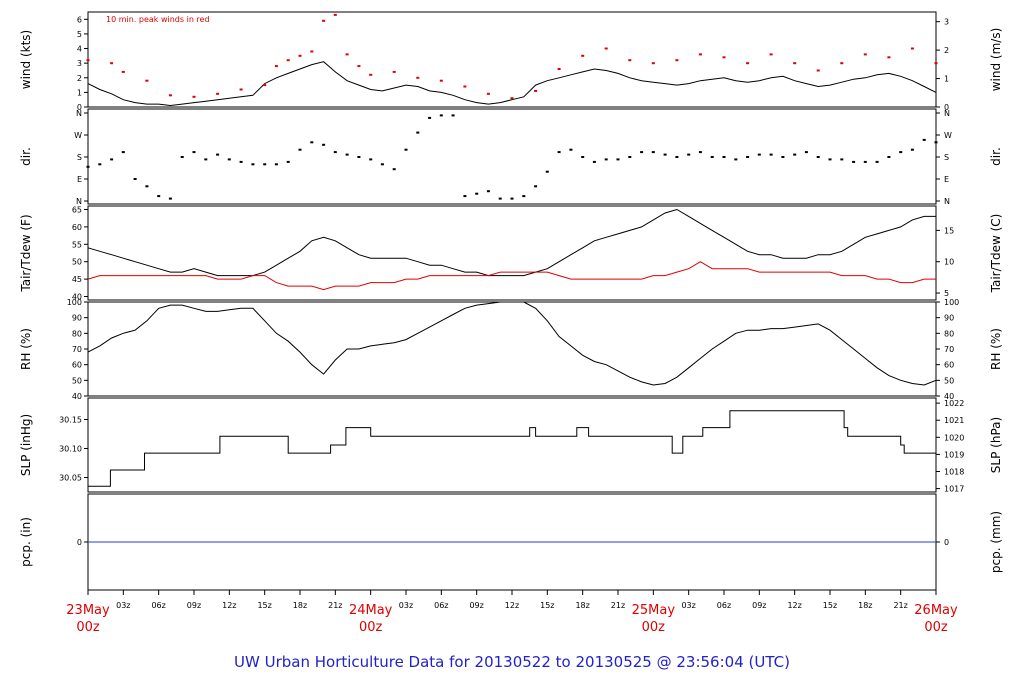 The height and width of the screenshot is (700, 1024). Describe the element at coordinates (954, 454) in the screenshot. I see `tick-label-right: 1019` at that location.